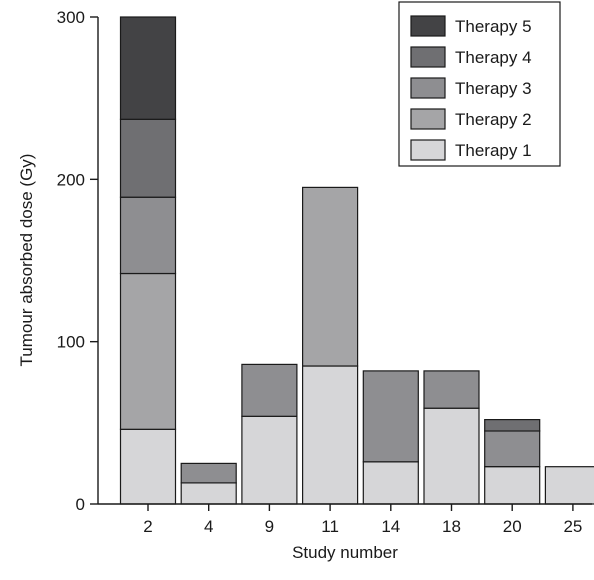  I want to click on legend-label-therapy-2: Therapy 2, so click(493, 119).